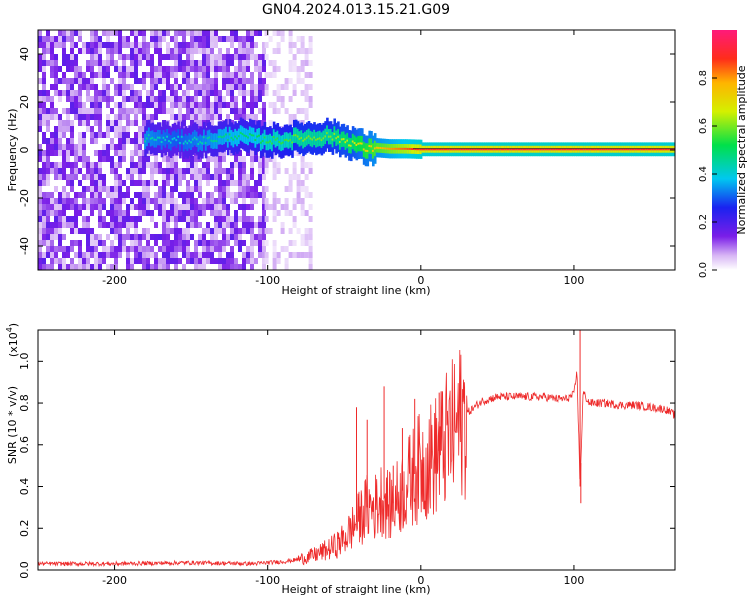 The image size is (750, 600). What do you see at coordinates (24, 403) in the screenshot?
I see `y-tick-label: 0.8` at bounding box center [24, 403].